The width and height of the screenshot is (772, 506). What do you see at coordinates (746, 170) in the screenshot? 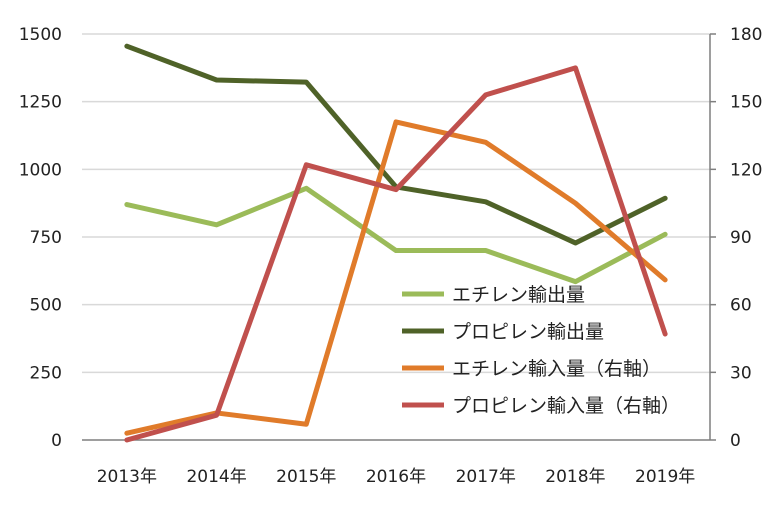
I see `y-right-tick-label: 120` at bounding box center [746, 170].